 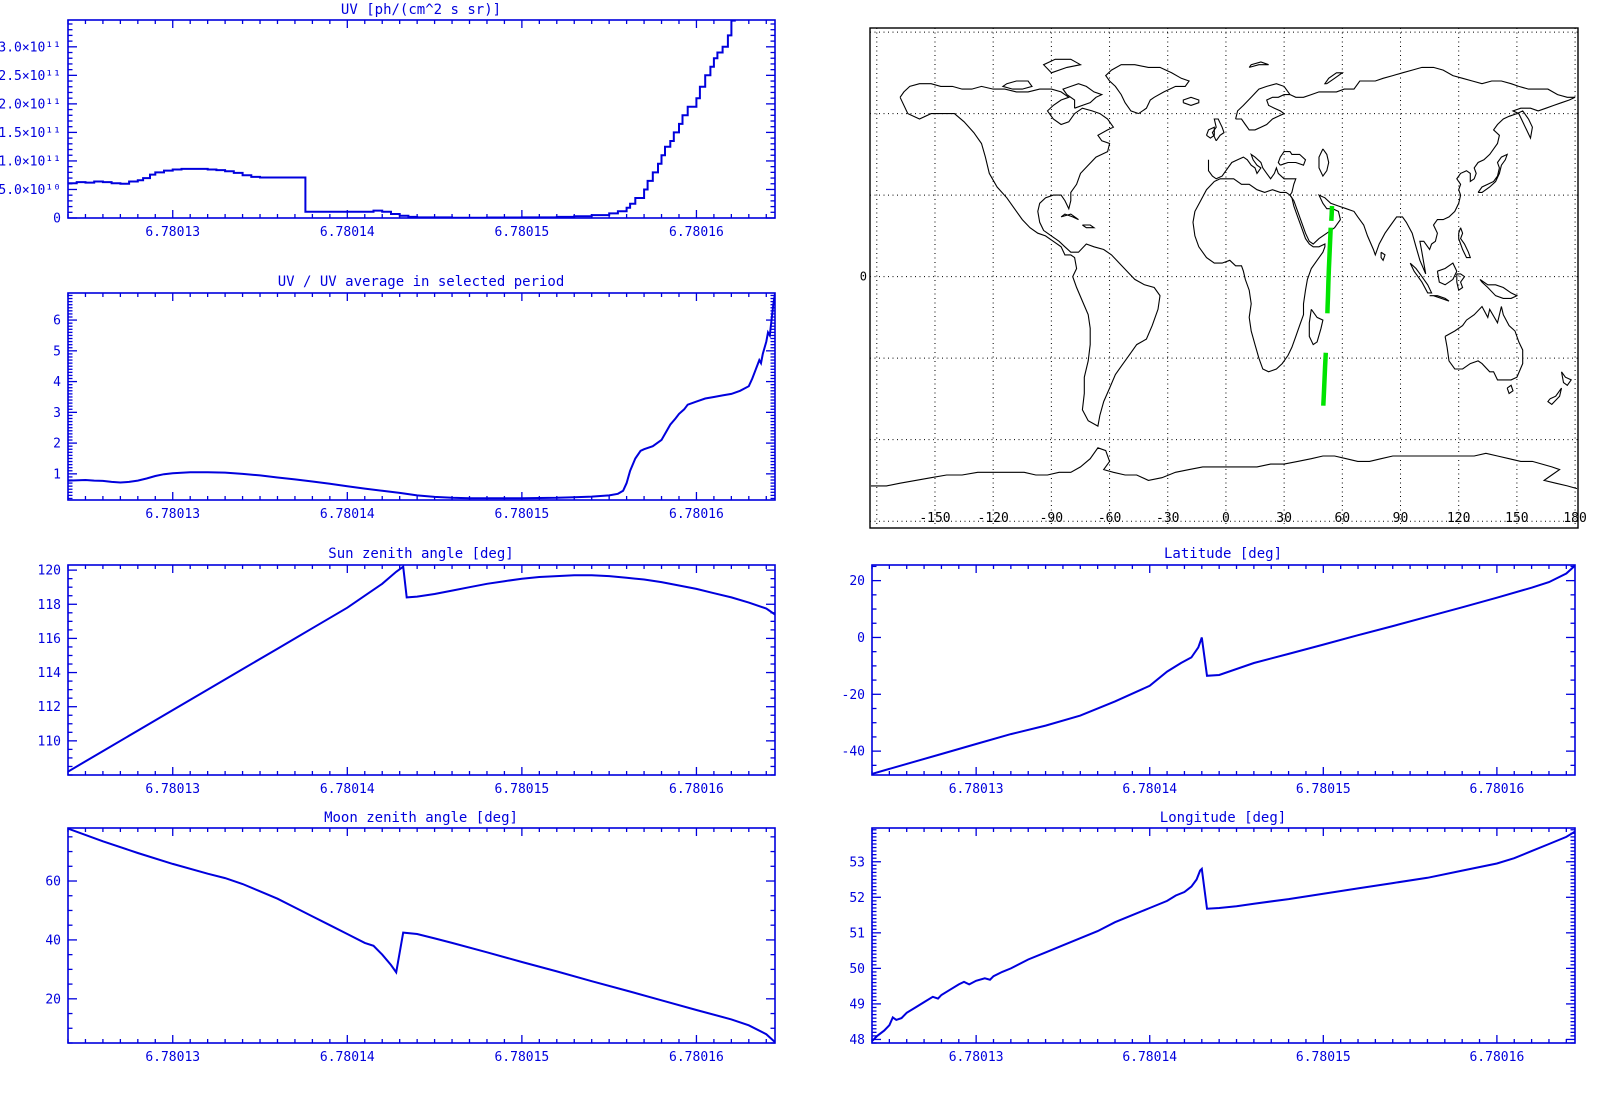 I want to click on uv-x-tick-label: 6.78013, so click(x=172, y=232).